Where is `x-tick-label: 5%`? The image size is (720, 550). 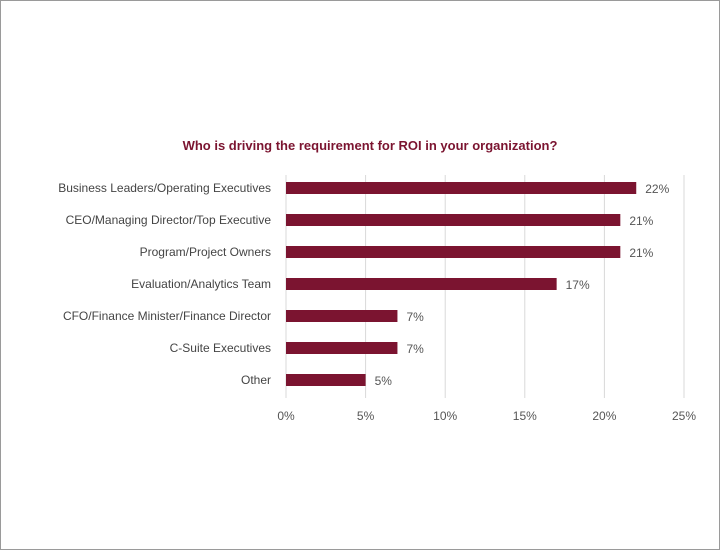 x-tick-label: 5% is located at coordinates (366, 416).